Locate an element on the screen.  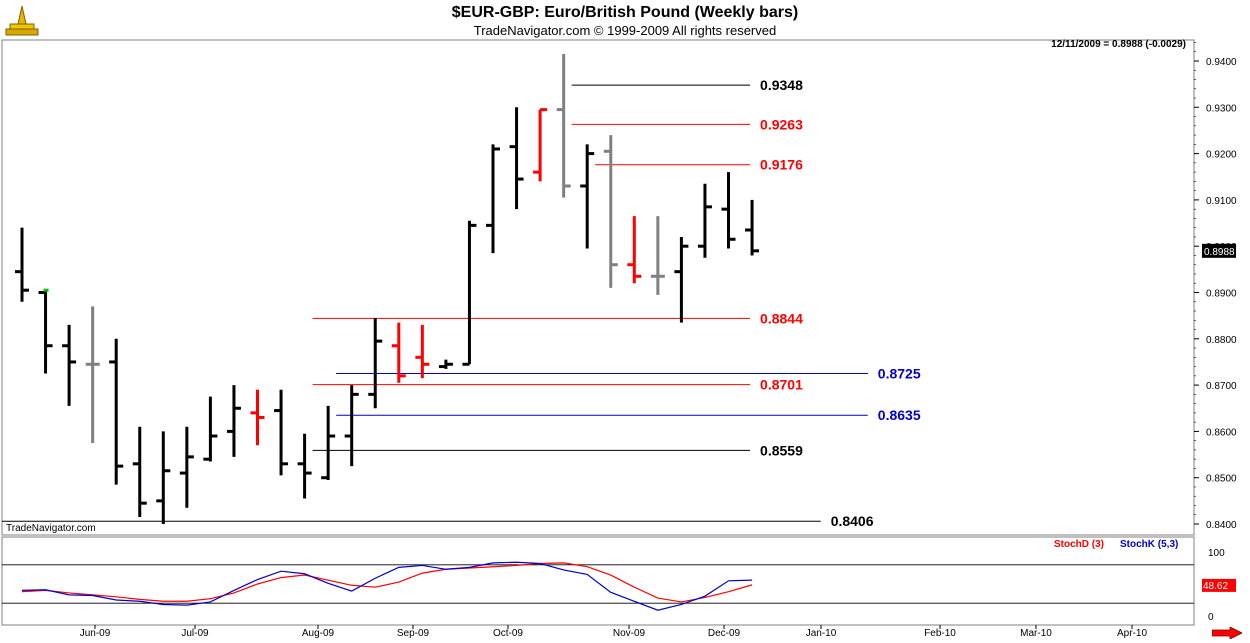
price-axis-label: 0.9400 is located at coordinates (1221, 62).